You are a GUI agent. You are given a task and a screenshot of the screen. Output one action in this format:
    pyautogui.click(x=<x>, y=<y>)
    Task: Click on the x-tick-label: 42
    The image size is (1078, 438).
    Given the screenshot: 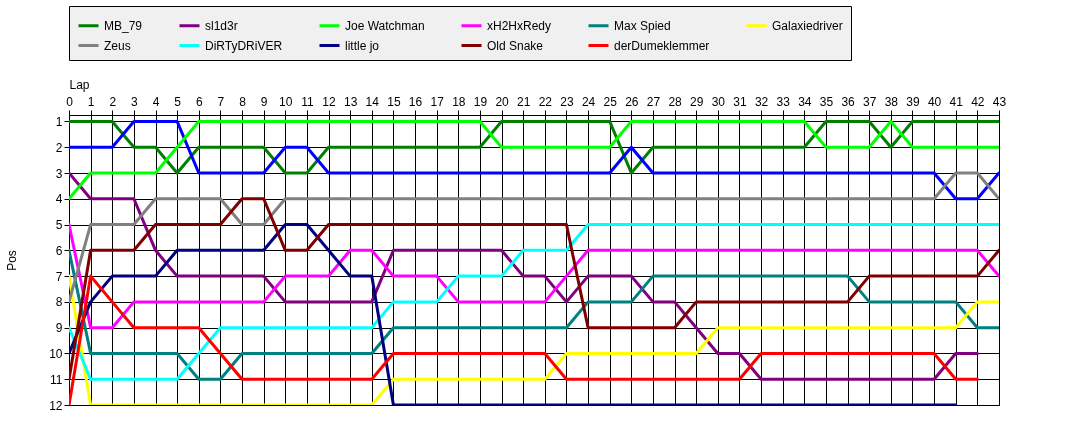 What is the action you would take?
    pyautogui.click(x=978, y=101)
    